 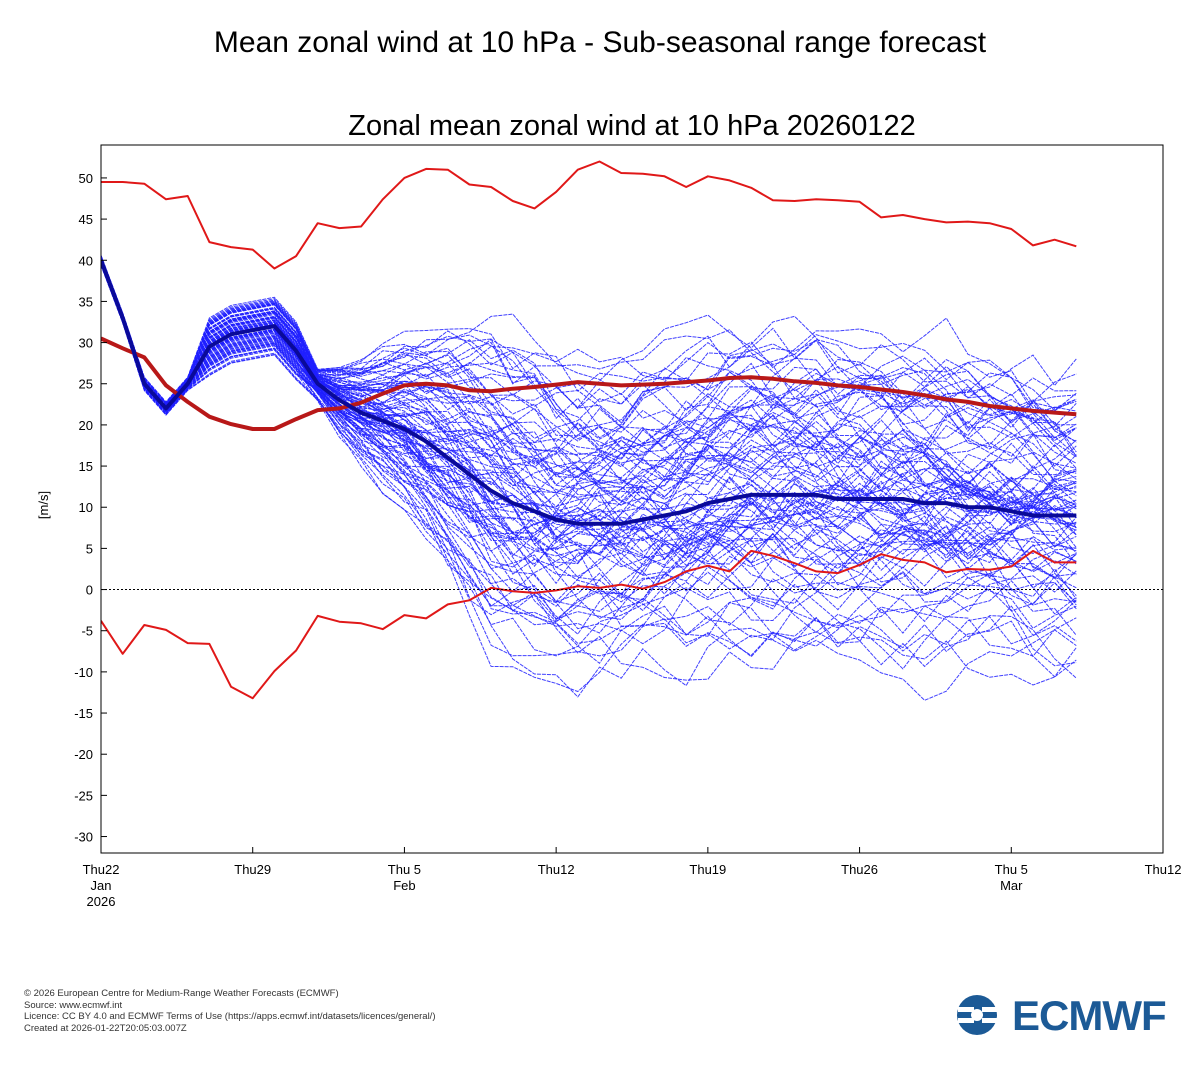 What do you see at coordinates (89, 548) in the screenshot?
I see `y-tick-label: 5` at bounding box center [89, 548].